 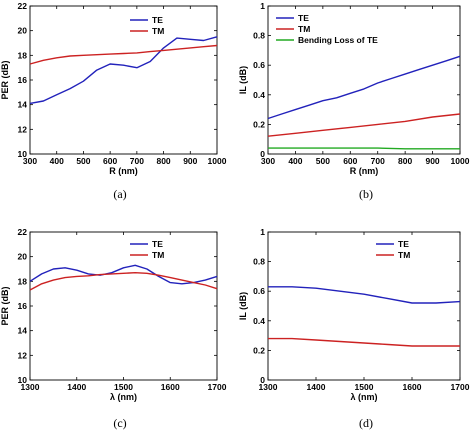 I want to click on legend-label-bending-loss-of-te: Bending Loss of TE, so click(x=338, y=40).